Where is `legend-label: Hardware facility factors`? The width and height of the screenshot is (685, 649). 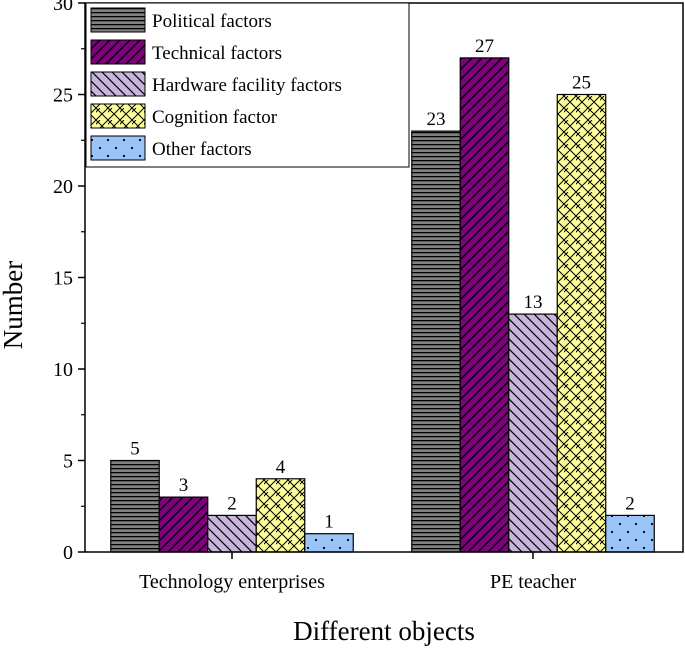 legend-label: Hardware facility factors is located at coordinates (247, 85).